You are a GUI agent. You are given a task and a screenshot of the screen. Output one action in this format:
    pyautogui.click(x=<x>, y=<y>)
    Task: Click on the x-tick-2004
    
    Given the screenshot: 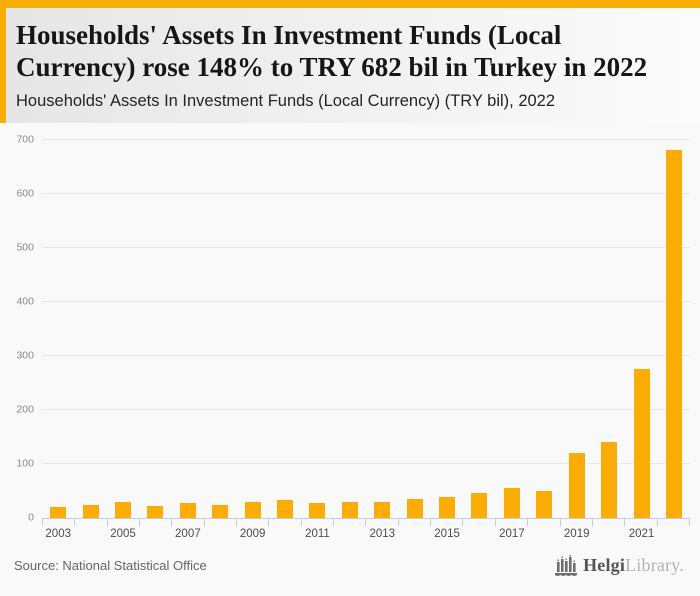 What is the action you would take?
    pyautogui.click(x=90, y=522)
    